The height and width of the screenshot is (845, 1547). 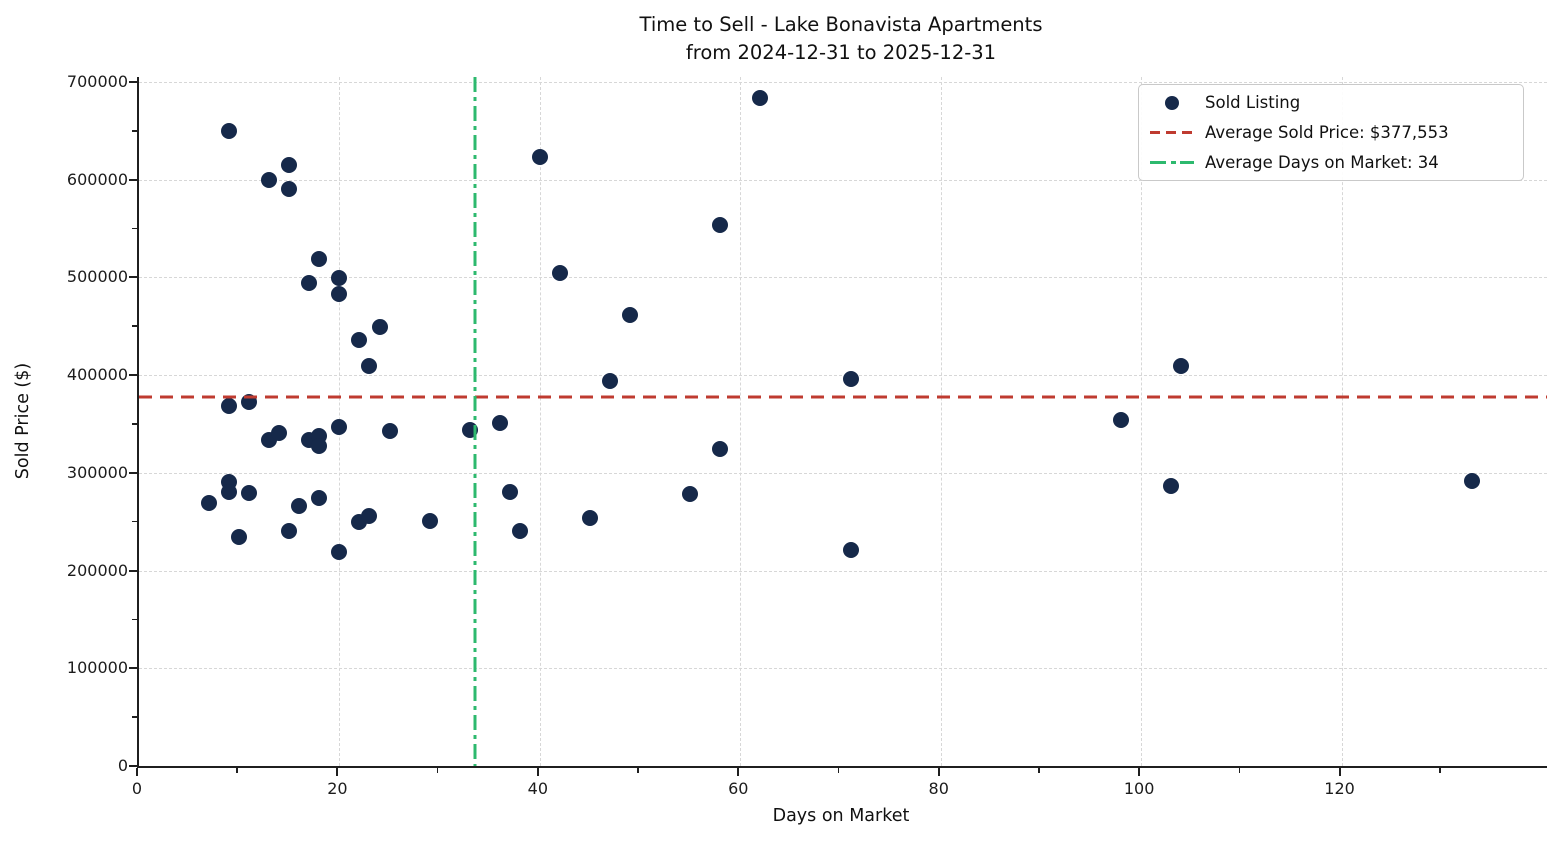 I want to click on x-tick-label: 40, so click(x=538, y=788).